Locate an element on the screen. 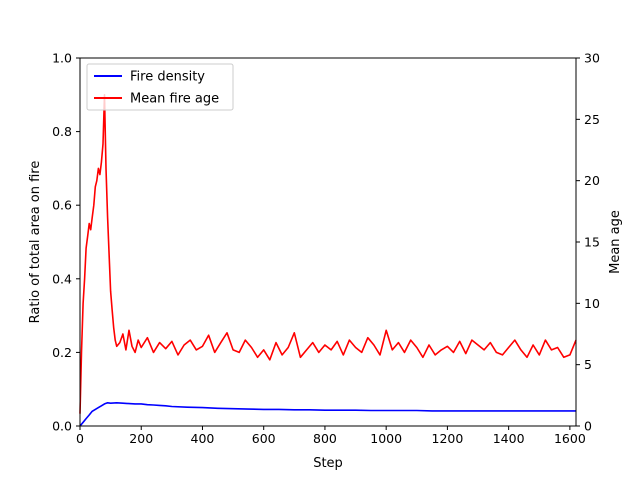 Image resolution: width=639 pixels, height=479 pixels. x-tick-label-2: 400 is located at coordinates (203, 438).